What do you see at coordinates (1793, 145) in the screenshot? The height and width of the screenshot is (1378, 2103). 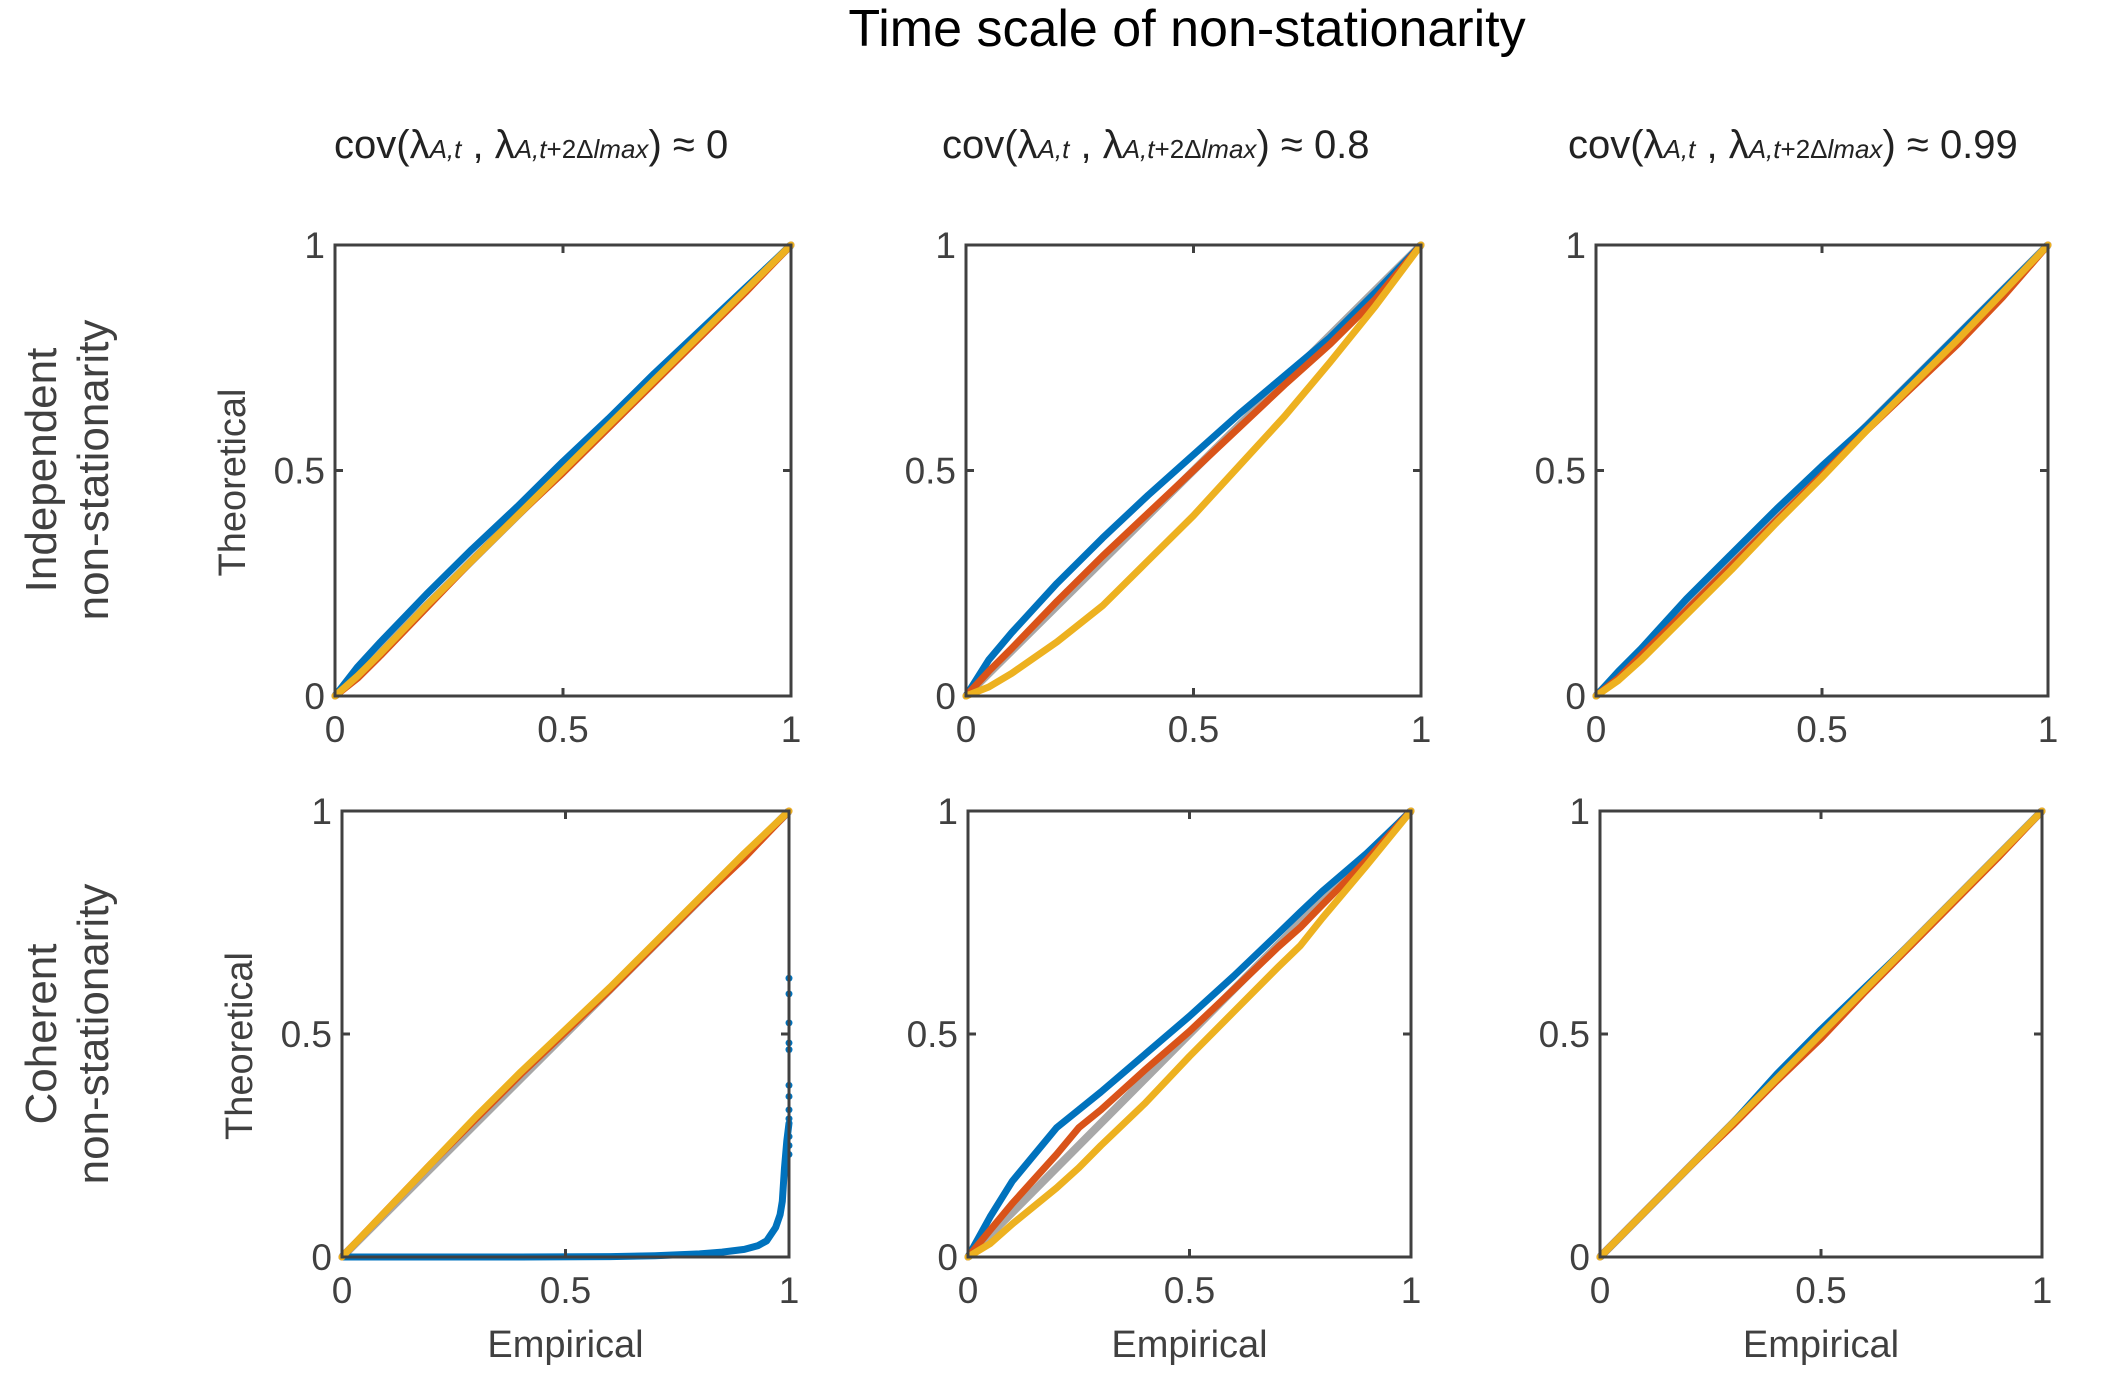 I see `column-title-3: cov(λA,t , λA,t+2Δlmax) ≈ 0.99` at bounding box center [1793, 145].